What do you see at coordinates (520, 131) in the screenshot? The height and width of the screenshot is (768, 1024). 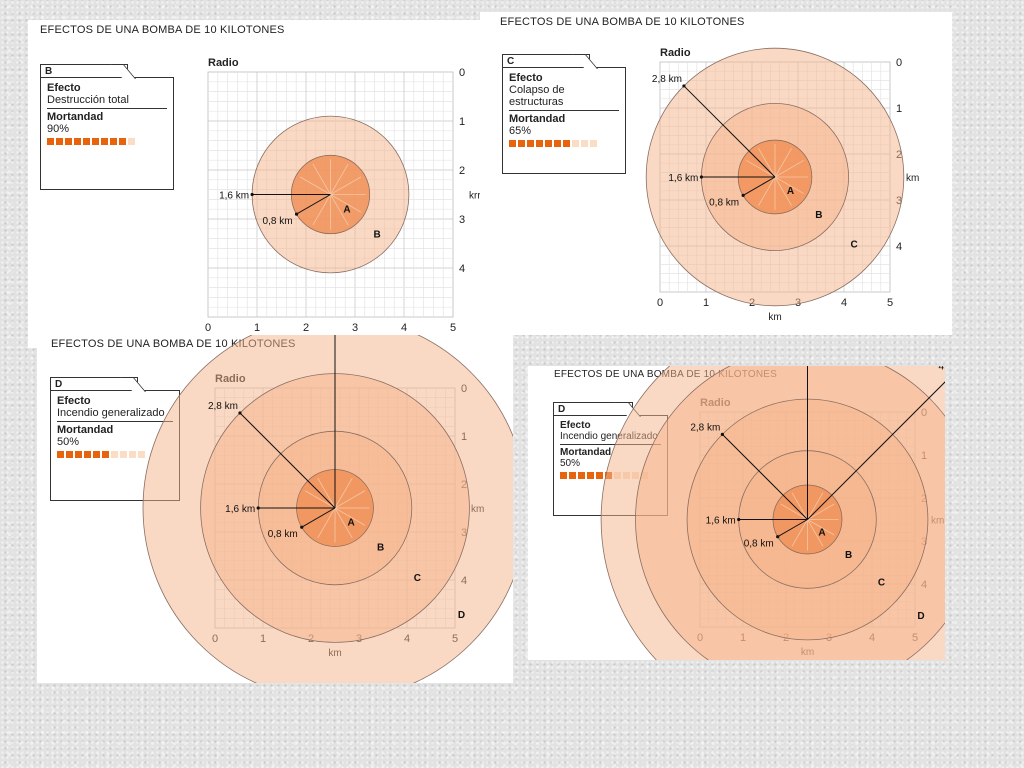 I see `mortandad-value: 65%` at bounding box center [520, 131].